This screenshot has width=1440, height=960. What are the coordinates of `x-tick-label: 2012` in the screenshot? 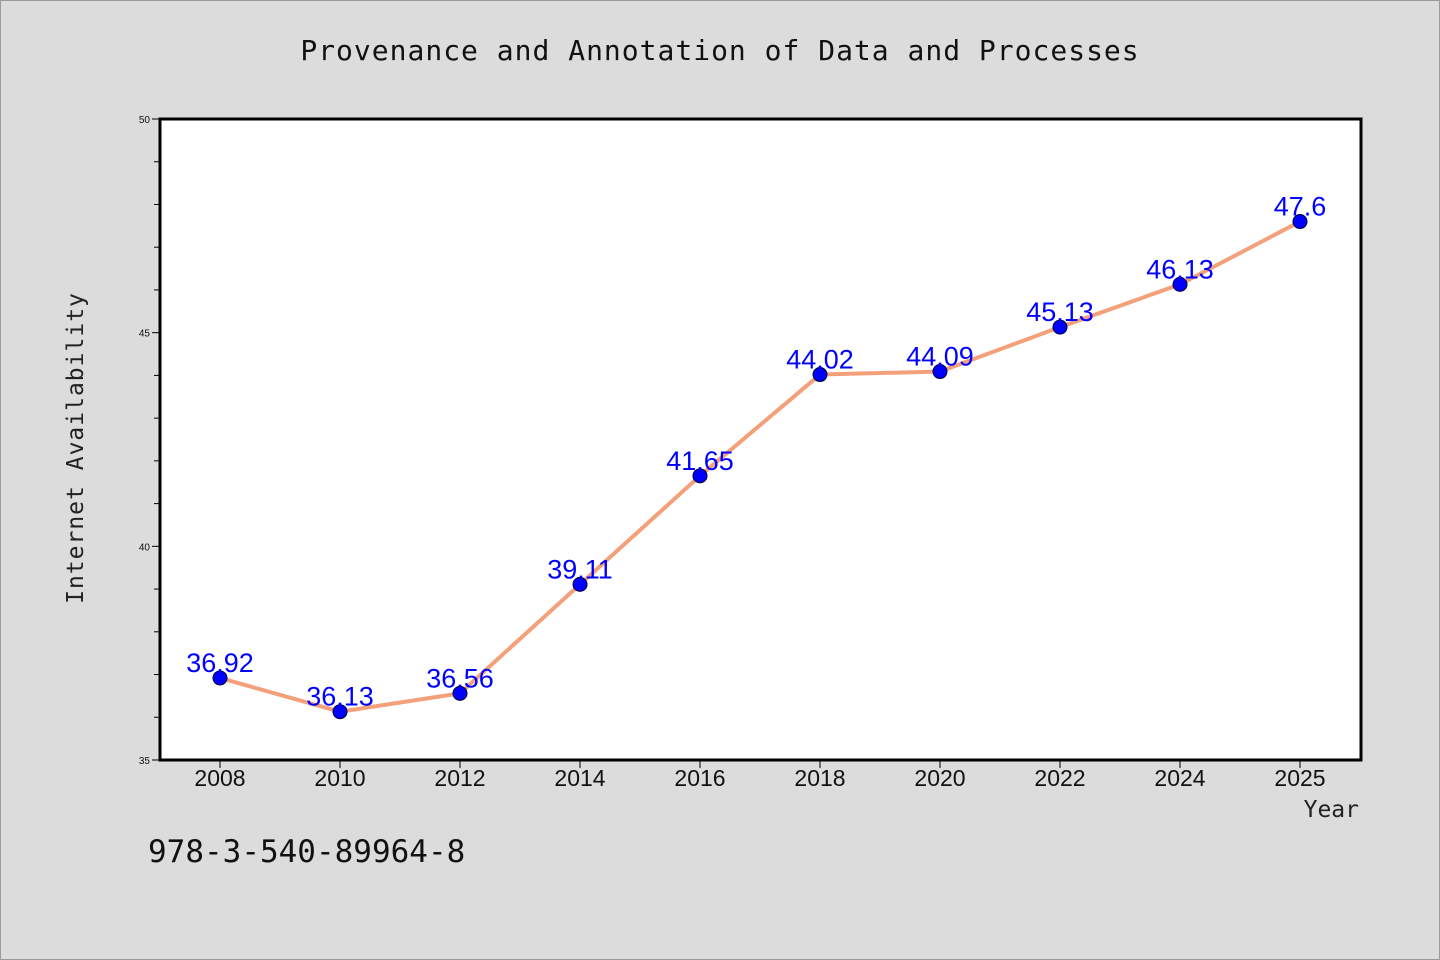 It's located at (459, 778).